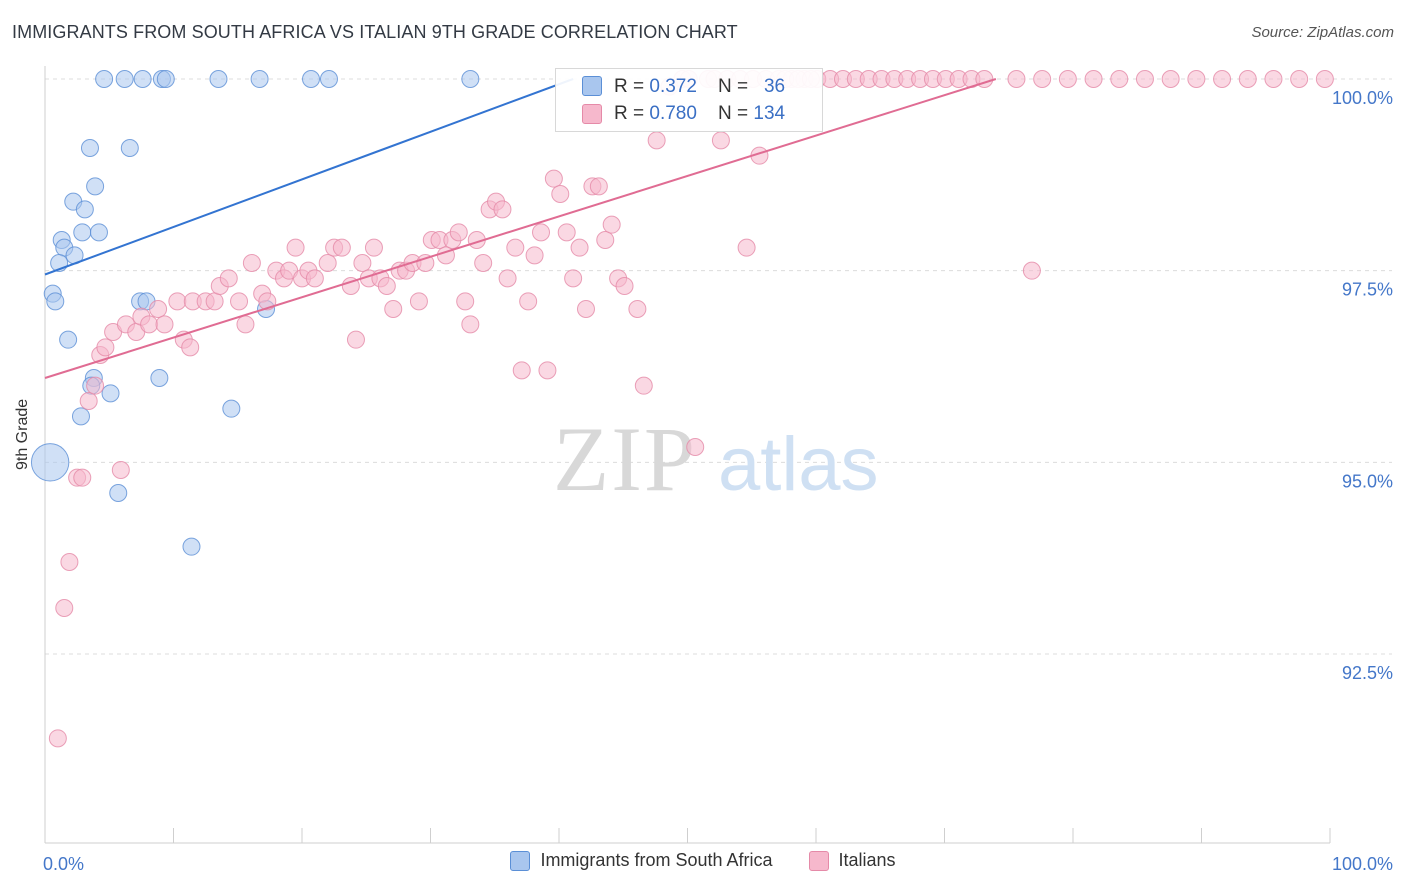  Describe the element at coordinates (1367, 673) in the screenshot. I see `y-tick-label: 92.5%` at that location.